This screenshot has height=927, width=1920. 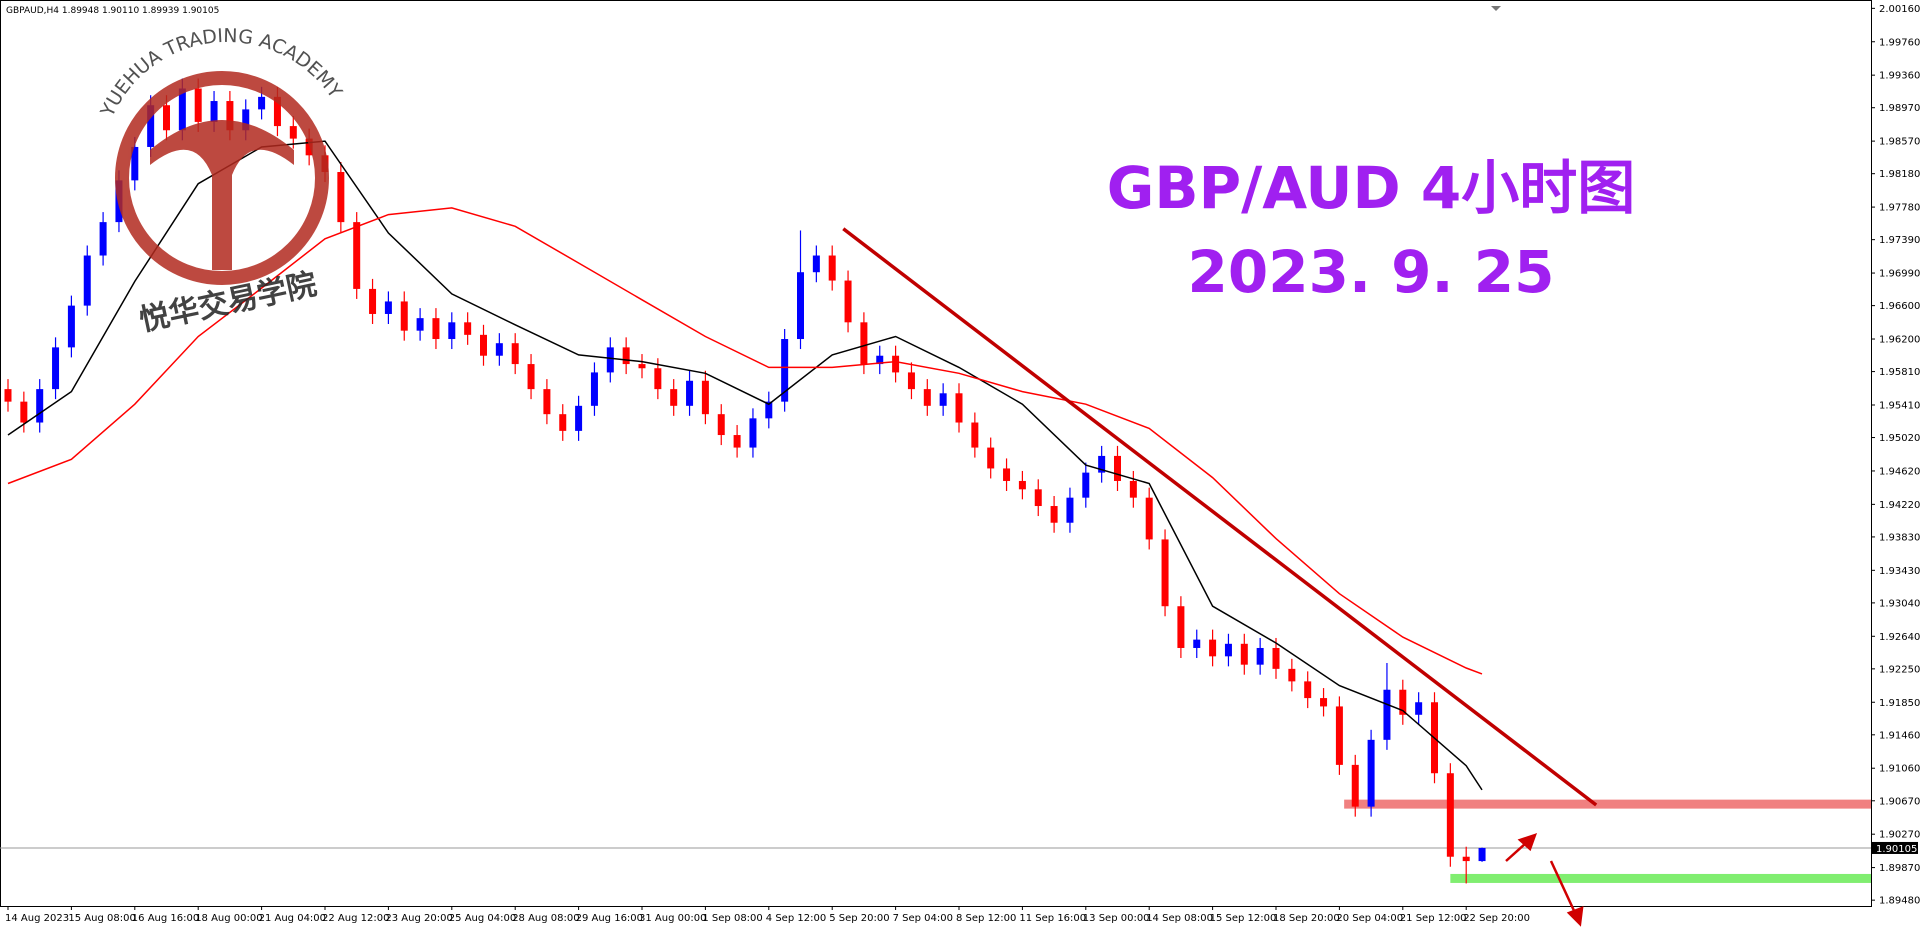 I want to click on y-tick-label: 1.89870, so click(x=1899, y=868).